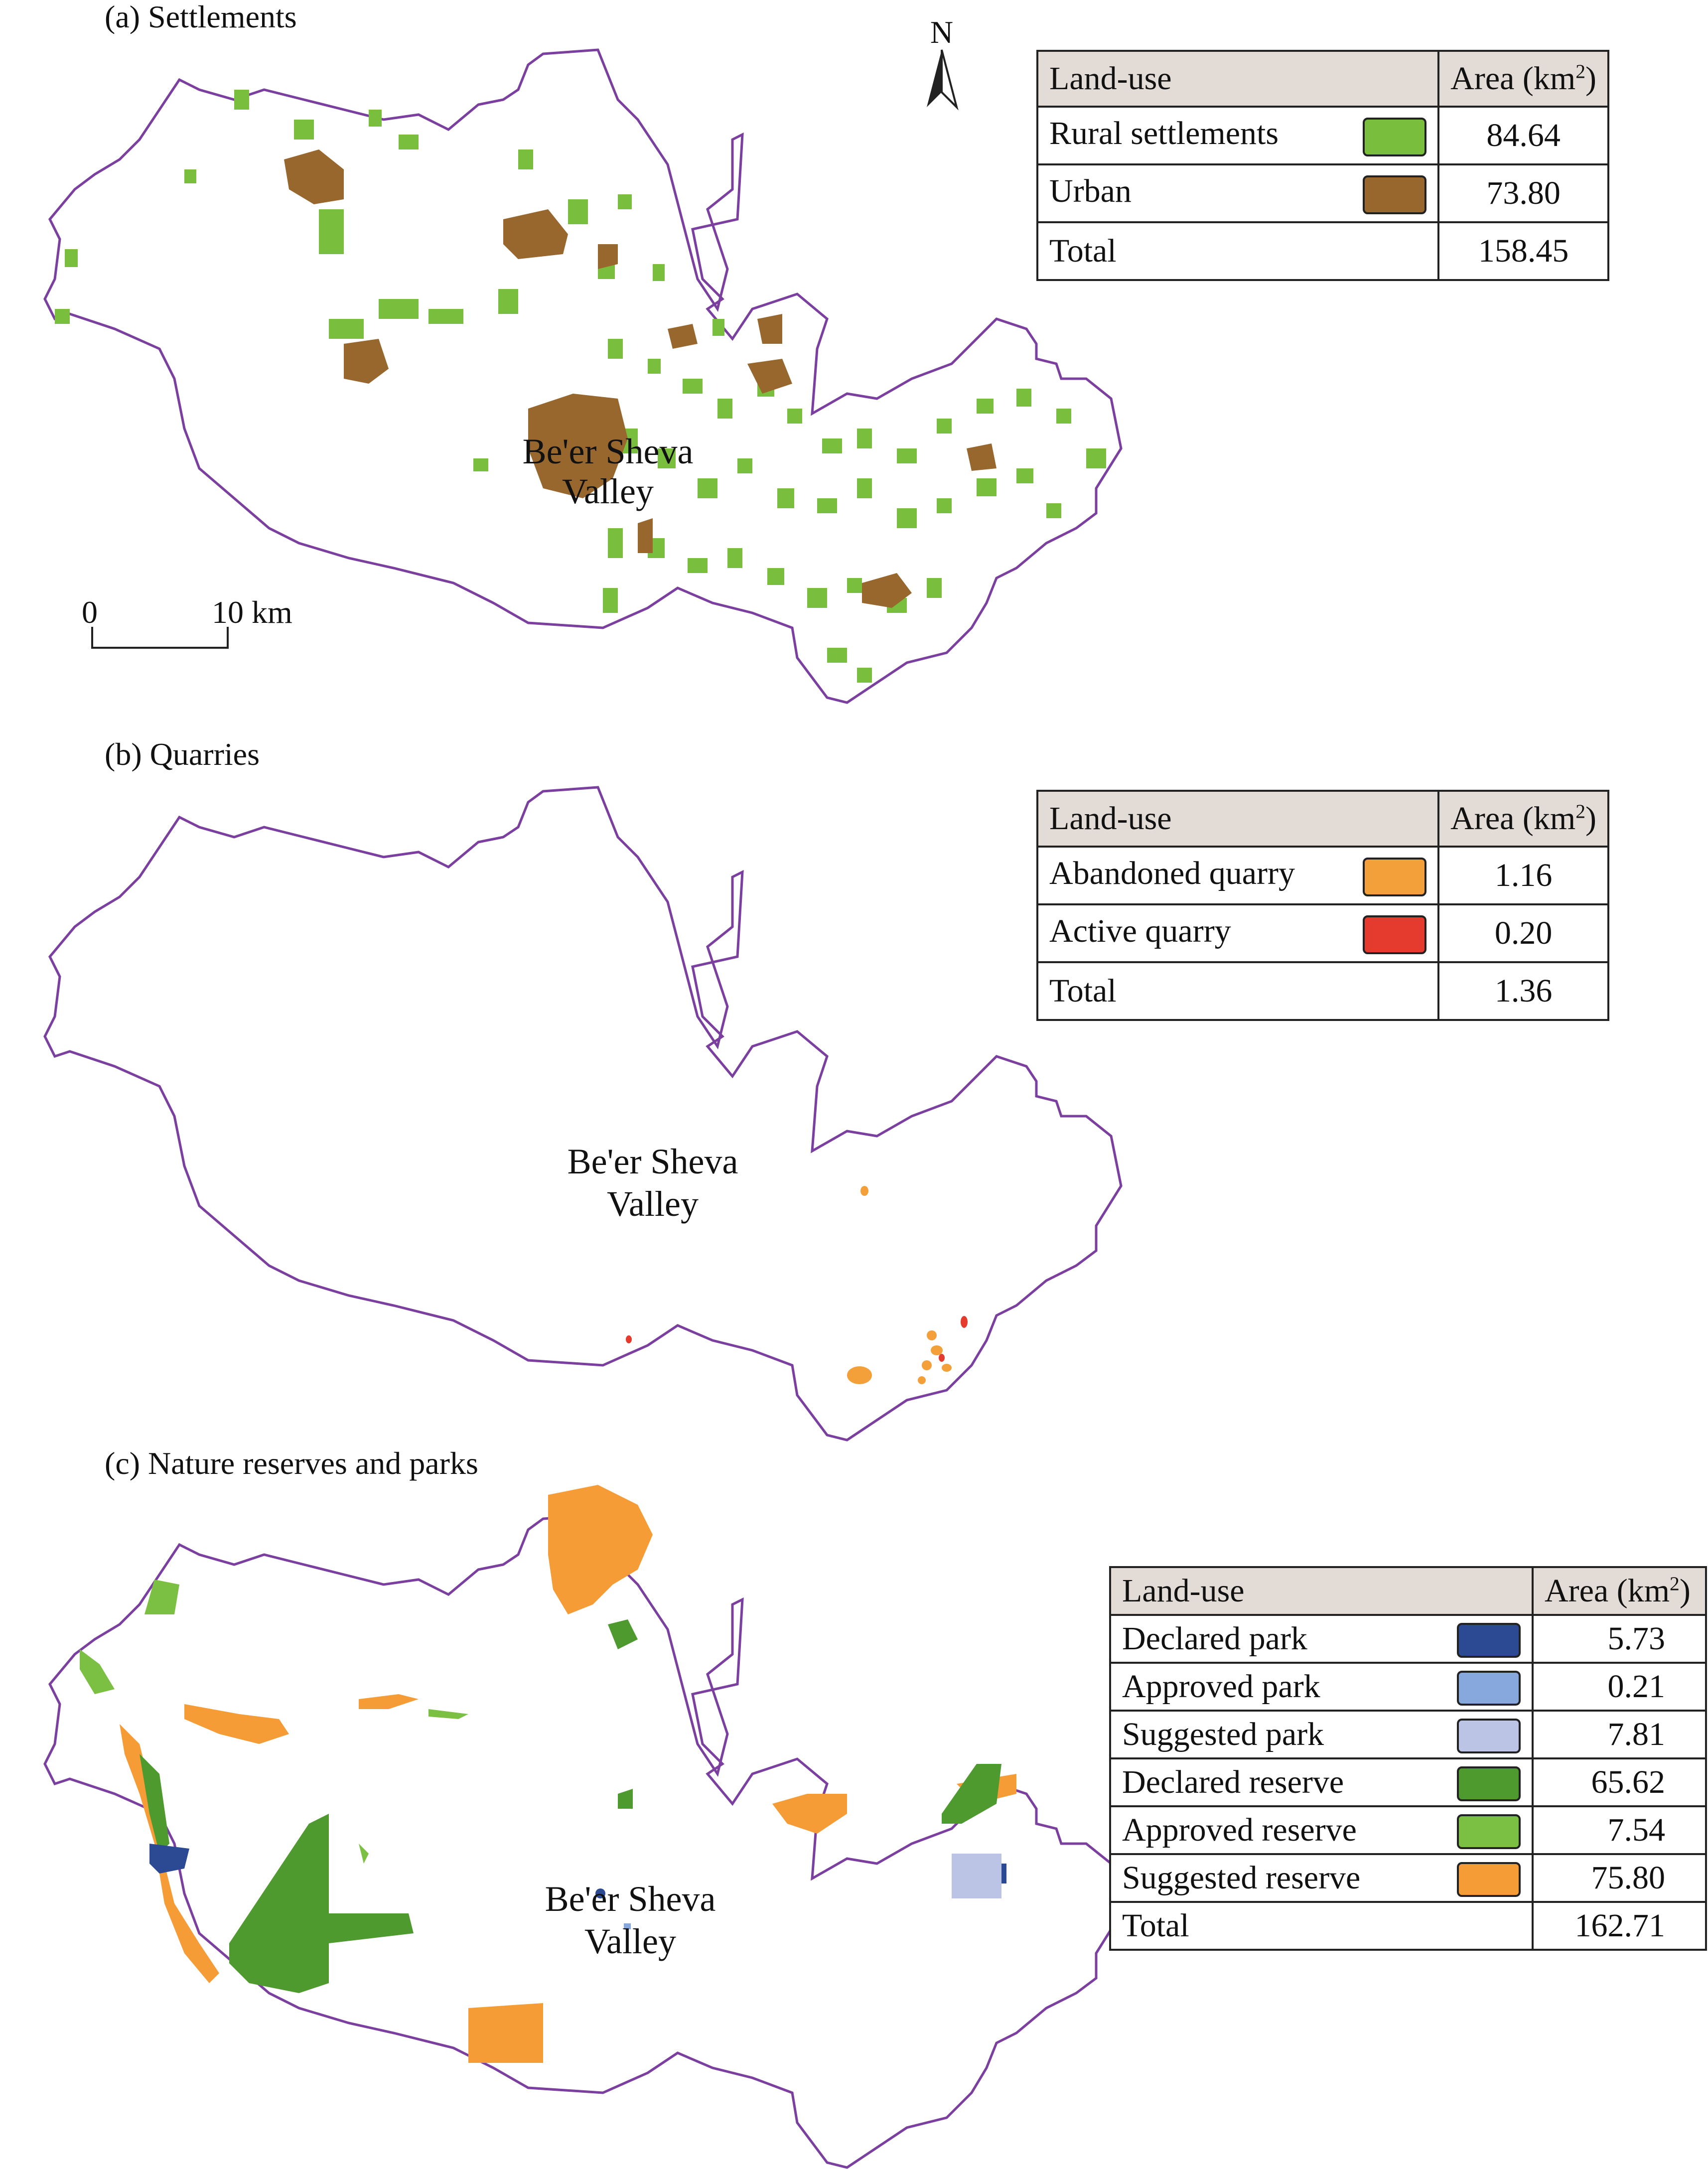  What do you see at coordinates (1321, 1591) in the screenshot?
I see `legend-c-col-landuse: Land-use` at bounding box center [1321, 1591].